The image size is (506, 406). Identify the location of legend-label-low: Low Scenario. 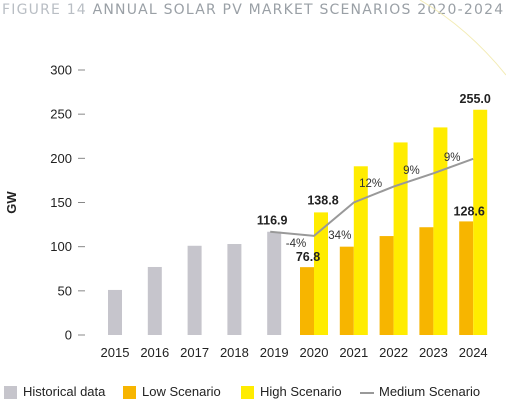
(181, 391).